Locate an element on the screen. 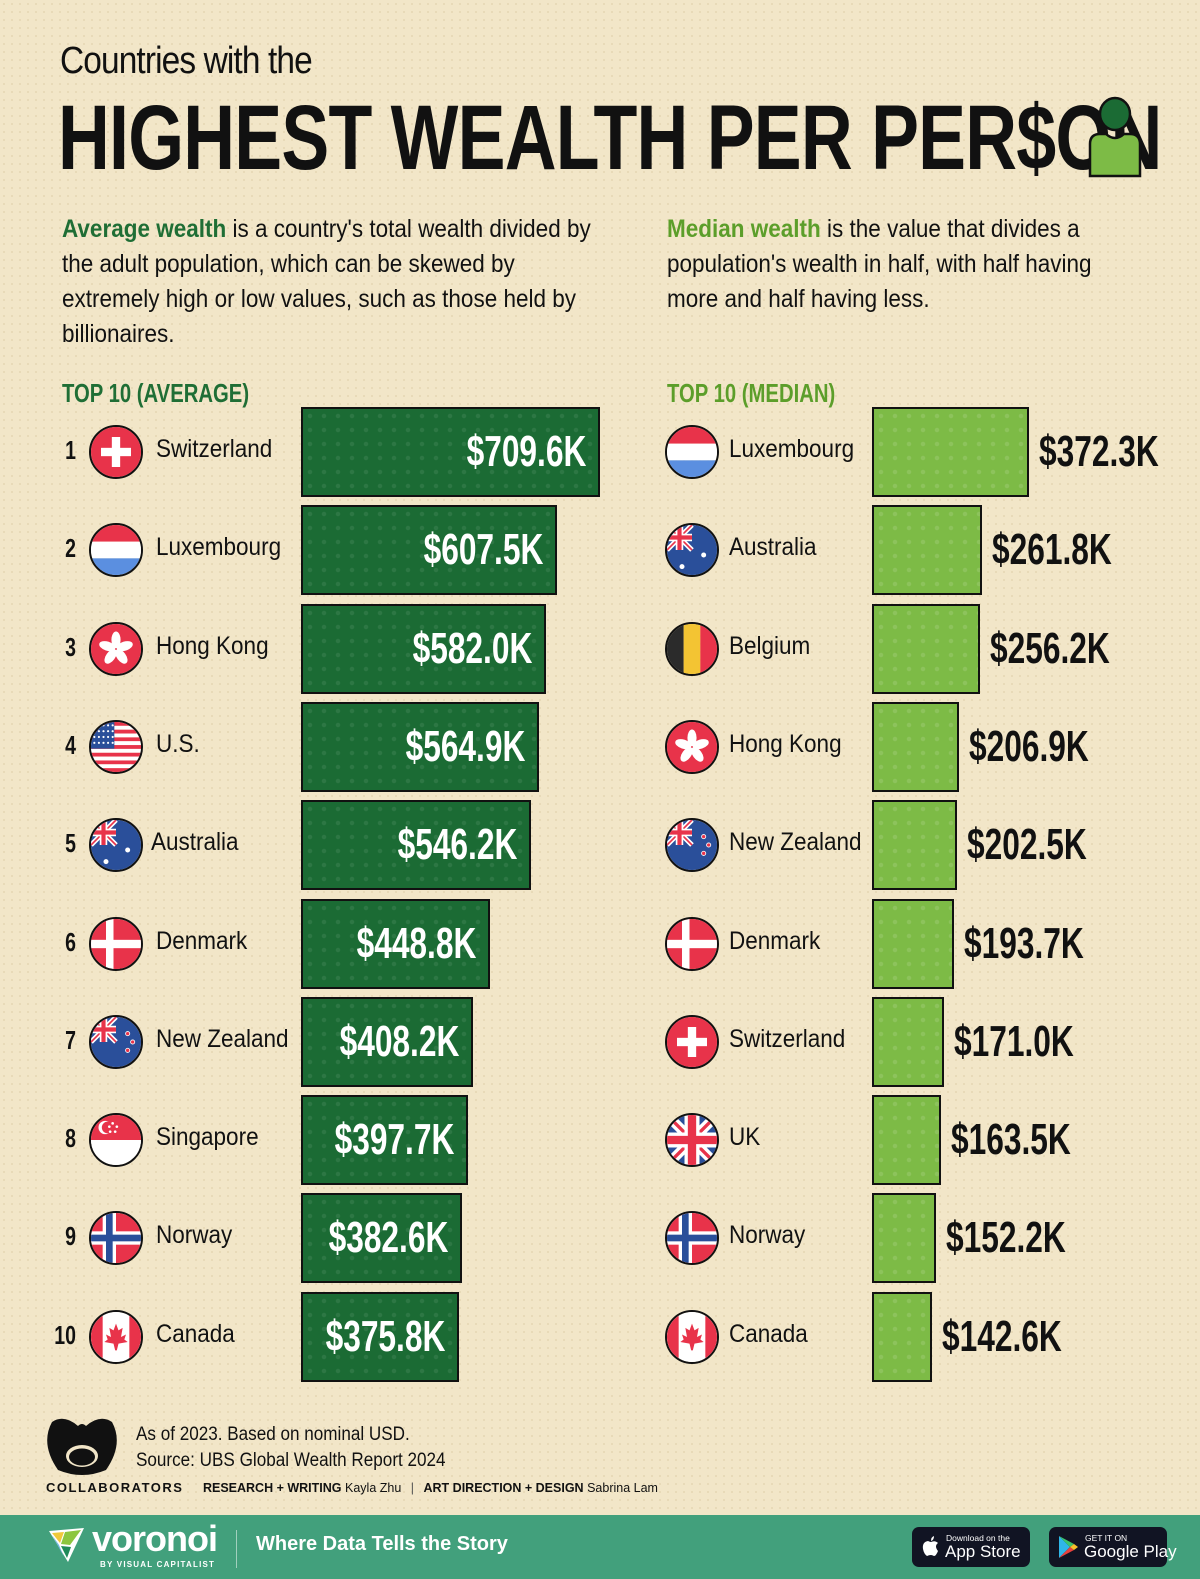 The height and width of the screenshot is (1579, 1200). median-row: Norway $152.2K is located at coordinates (600, 1238).